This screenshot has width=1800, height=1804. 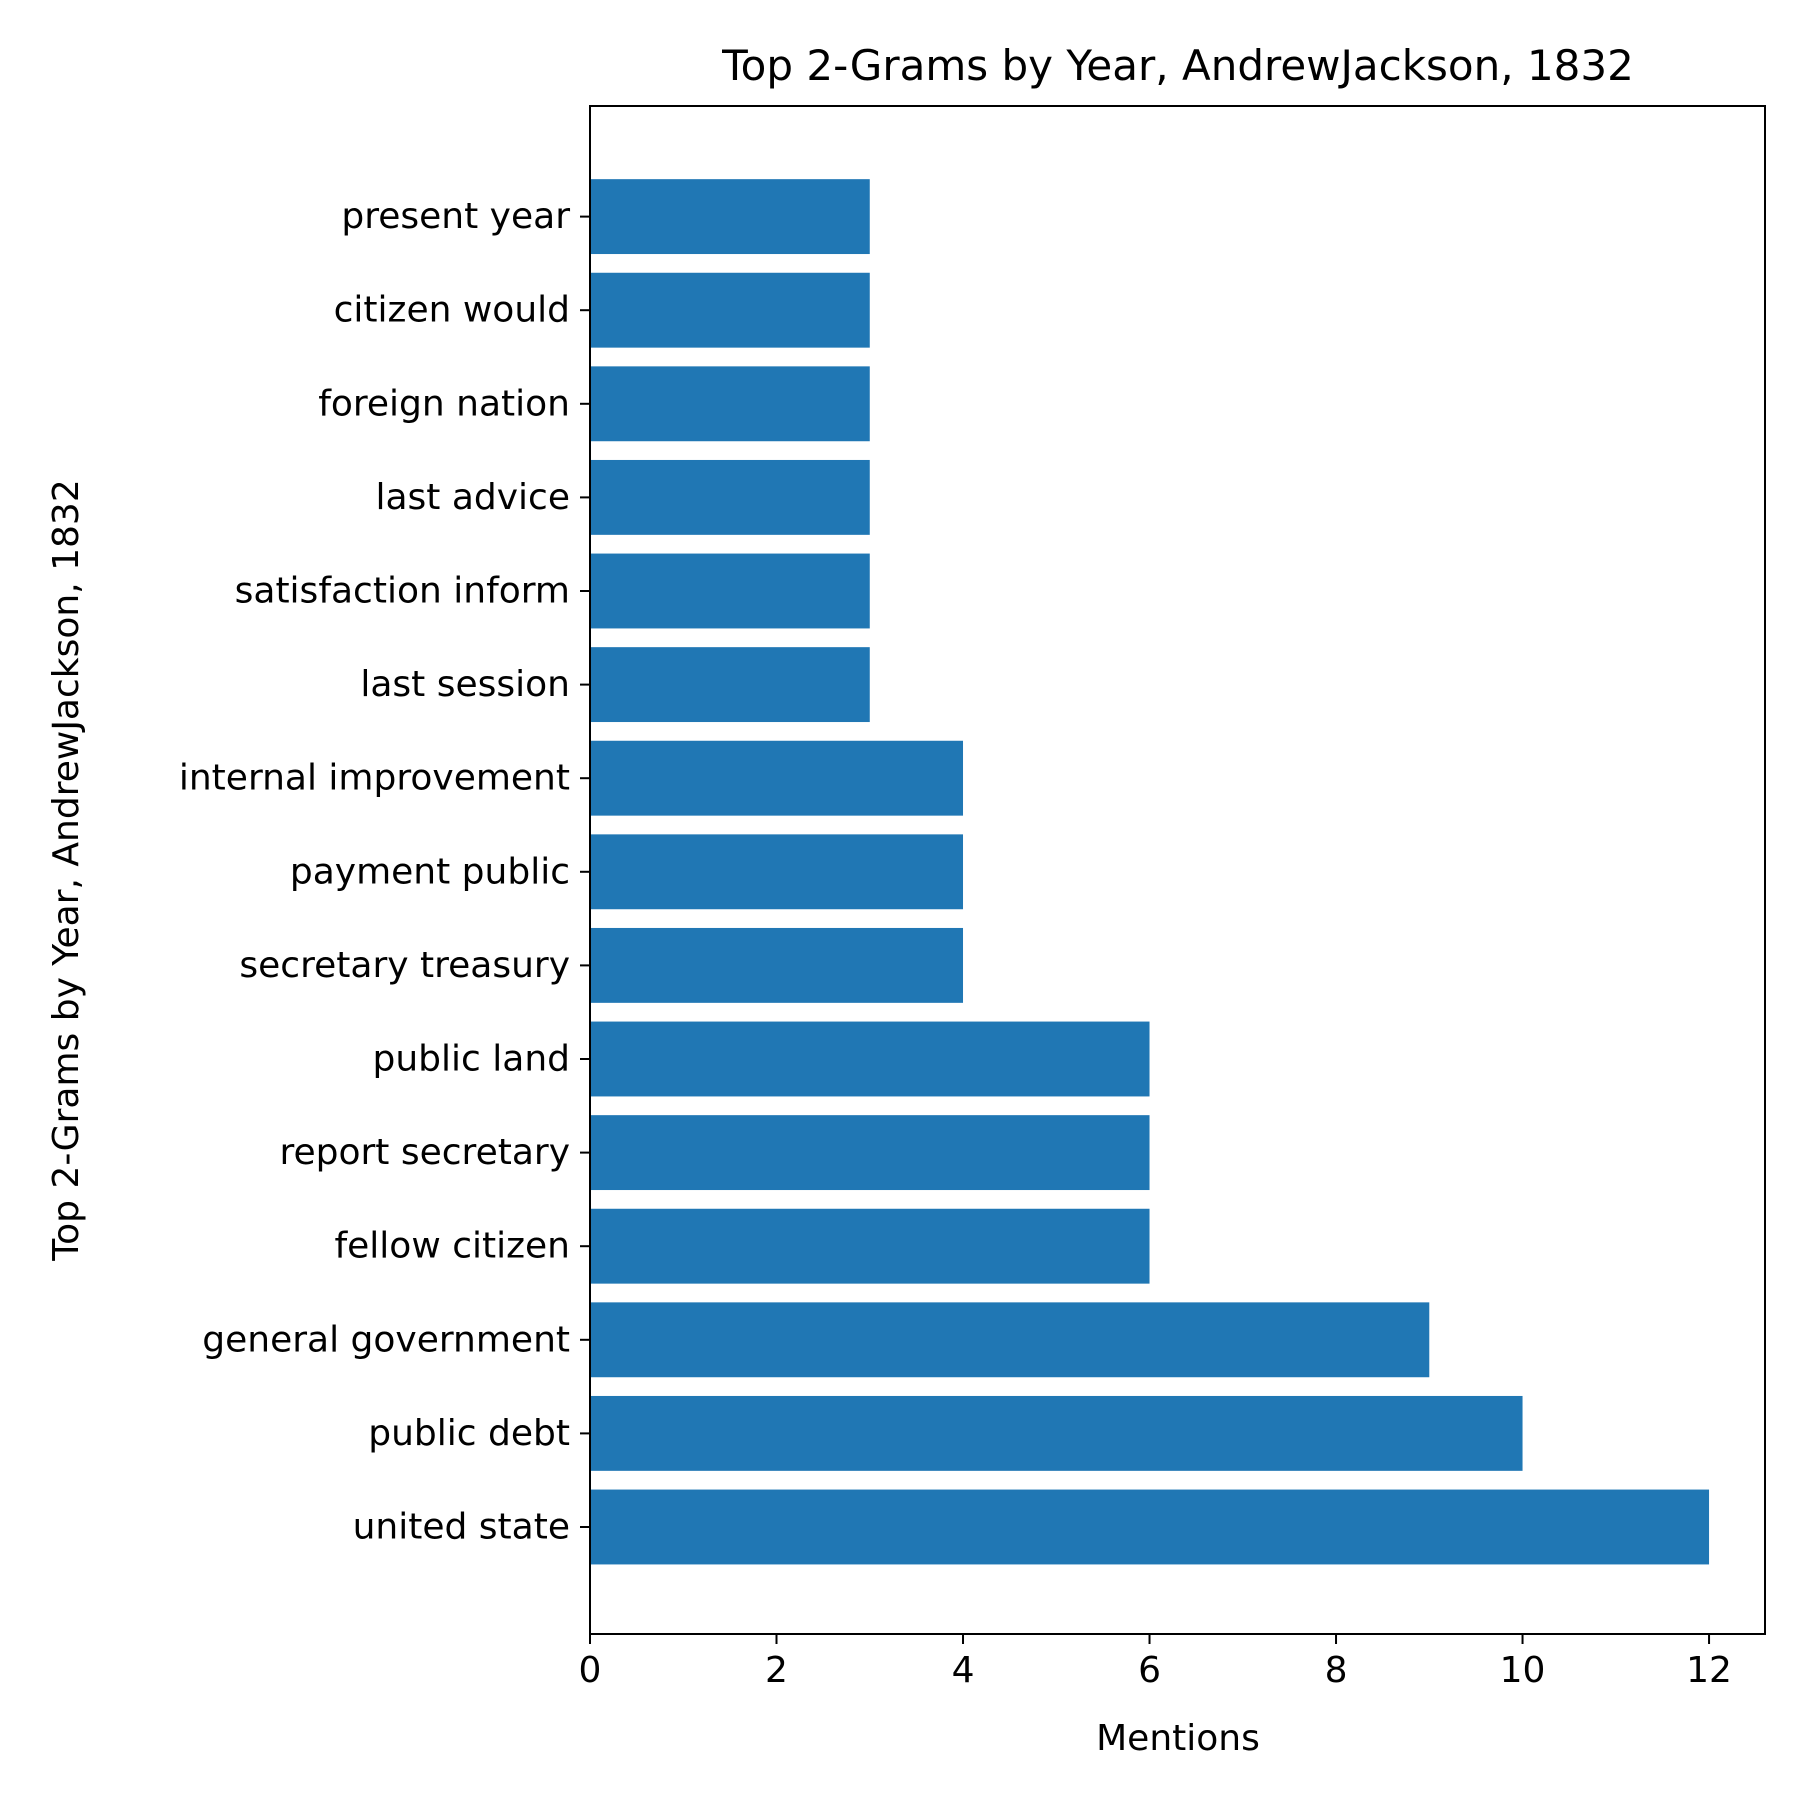 What do you see at coordinates (472, 1059) in the screenshot?
I see `y-tick-label: public land` at bounding box center [472, 1059].